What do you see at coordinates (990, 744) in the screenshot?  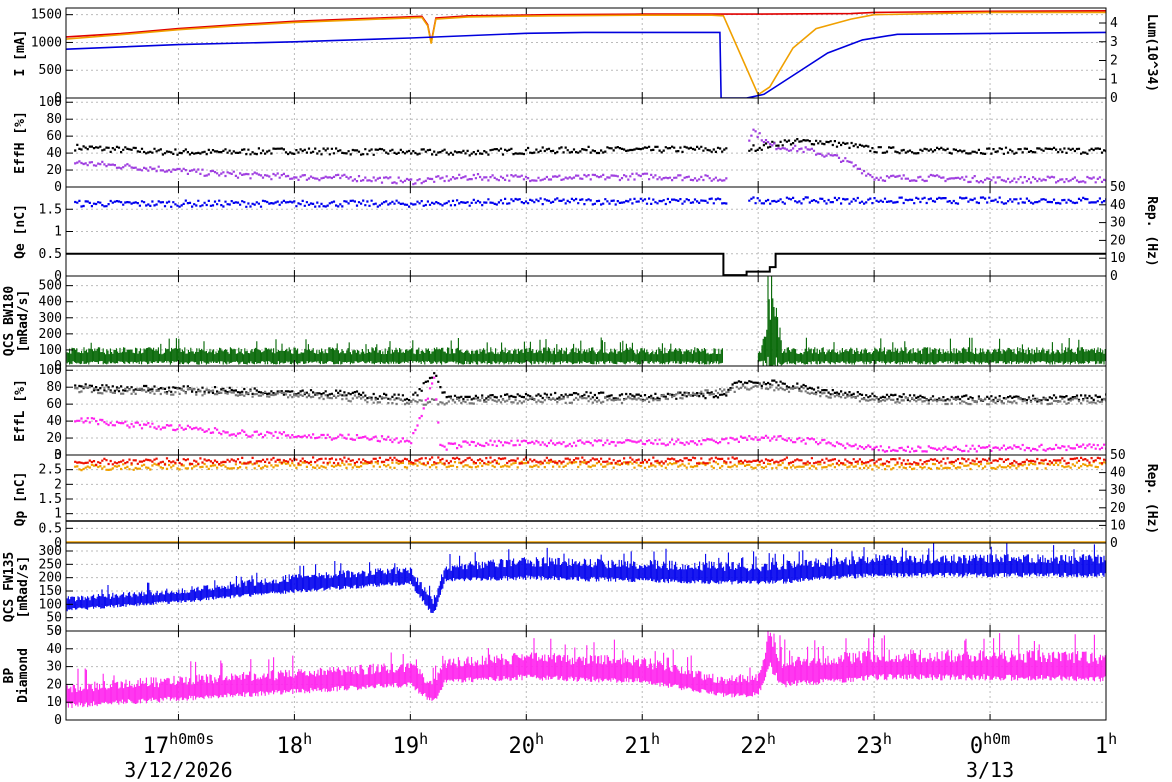 I see `x-tick-label: 0h0m` at bounding box center [990, 744].